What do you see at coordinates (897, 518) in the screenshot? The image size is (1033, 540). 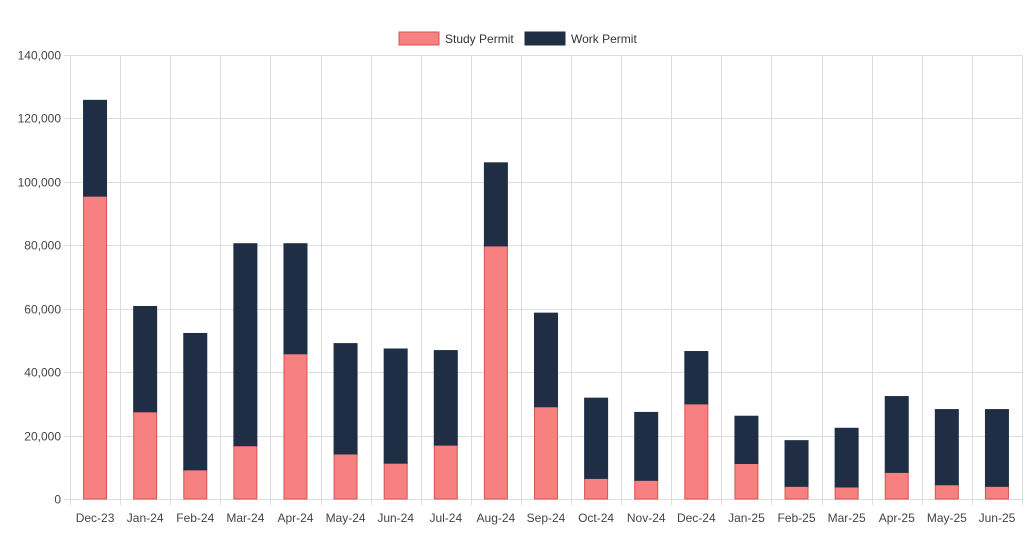 I see `x-tick-label: Apr-25` at bounding box center [897, 518].